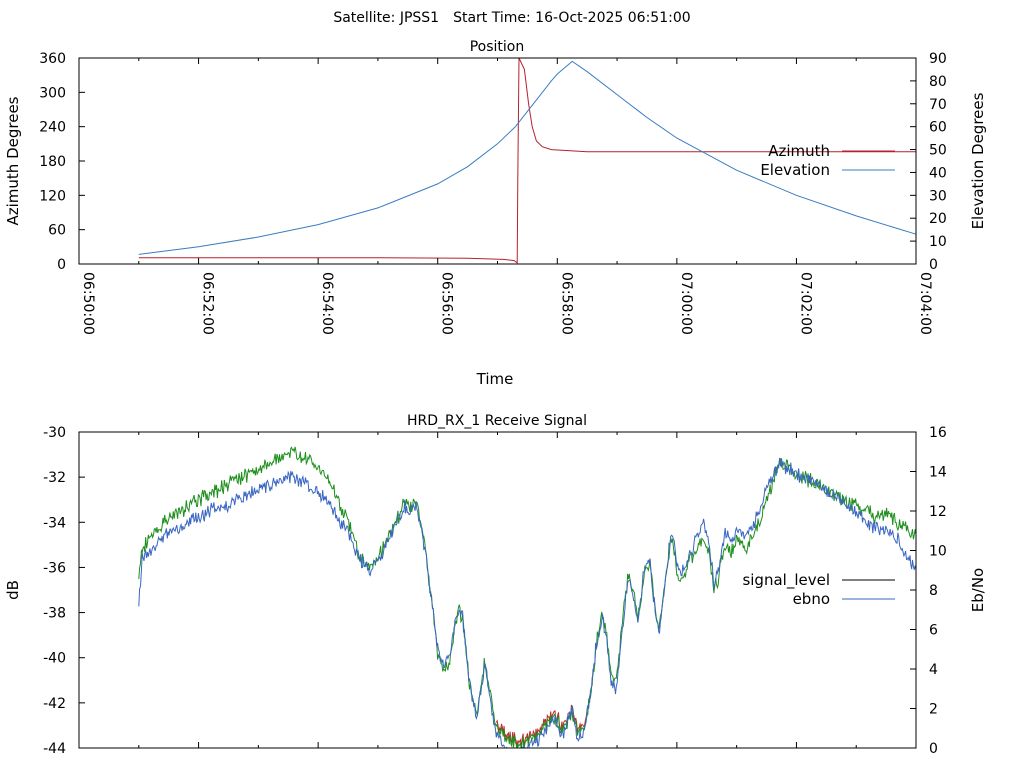 This screenshot has height=768, width=1024. What do you see at coordinates (54, 568) in the screenshot?
I see `y-tick-label: -36` at bounding box center [54, 568].